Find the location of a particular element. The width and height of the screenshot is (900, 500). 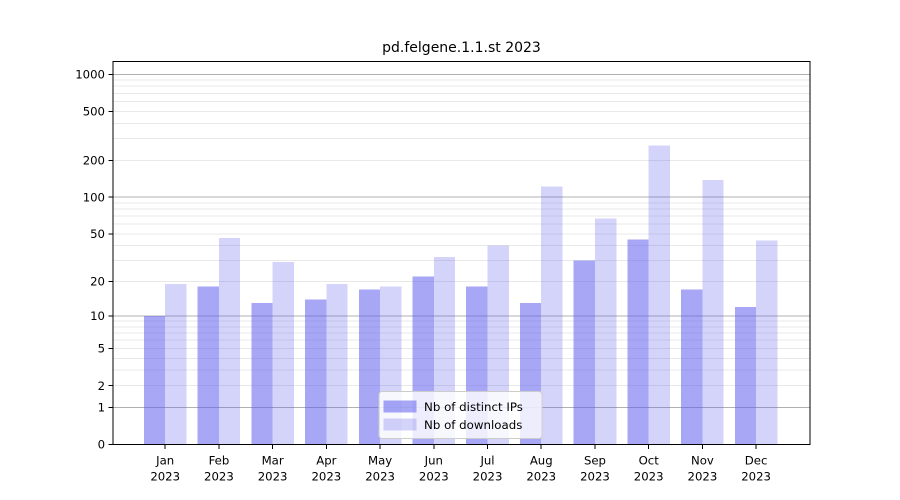

y-tick-label: 5 is located at coordinates (101, 349).